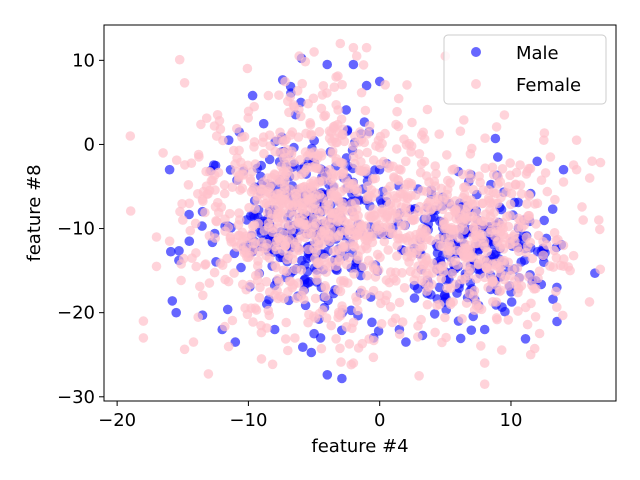 This screenshot has height=480, width=640. What do you see at coordinates (89, 144) in the screenshot?
I see `y-tick-label: 0` at bounding box center [89, 144].